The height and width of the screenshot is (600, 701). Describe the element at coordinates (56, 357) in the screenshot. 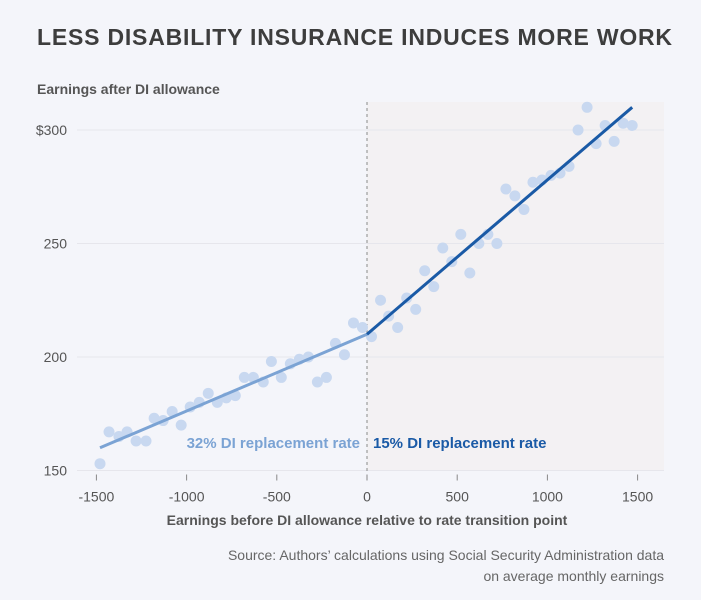

I see `y-tick-label: 200` at that location.